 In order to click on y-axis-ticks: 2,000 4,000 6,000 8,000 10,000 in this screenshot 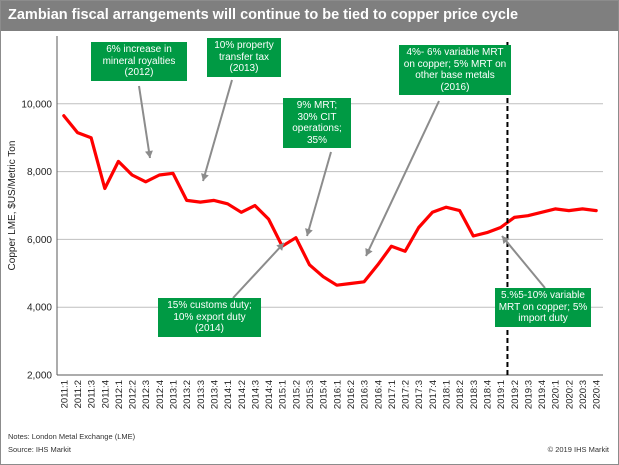, I will do `click(36, 240)`.